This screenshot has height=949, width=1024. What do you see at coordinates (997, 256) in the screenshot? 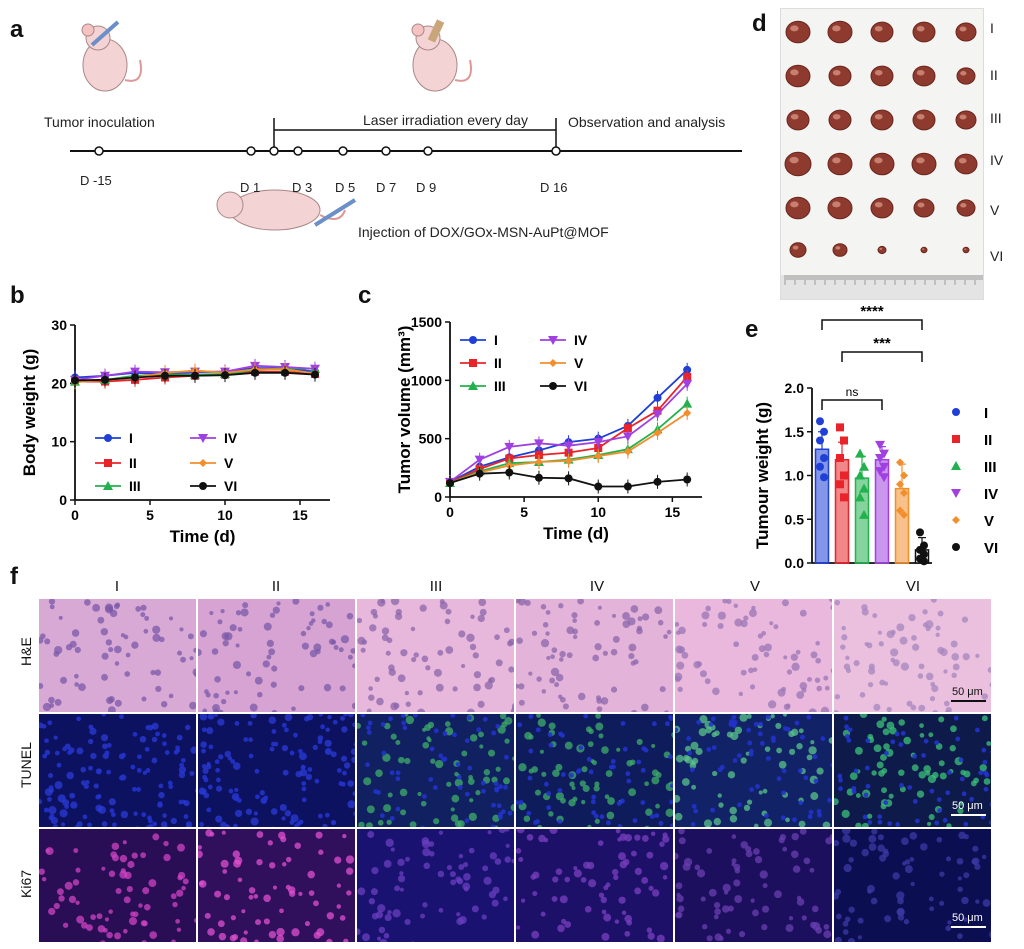
I see `photo-row-label: VI` at bounding box center [997, 256].